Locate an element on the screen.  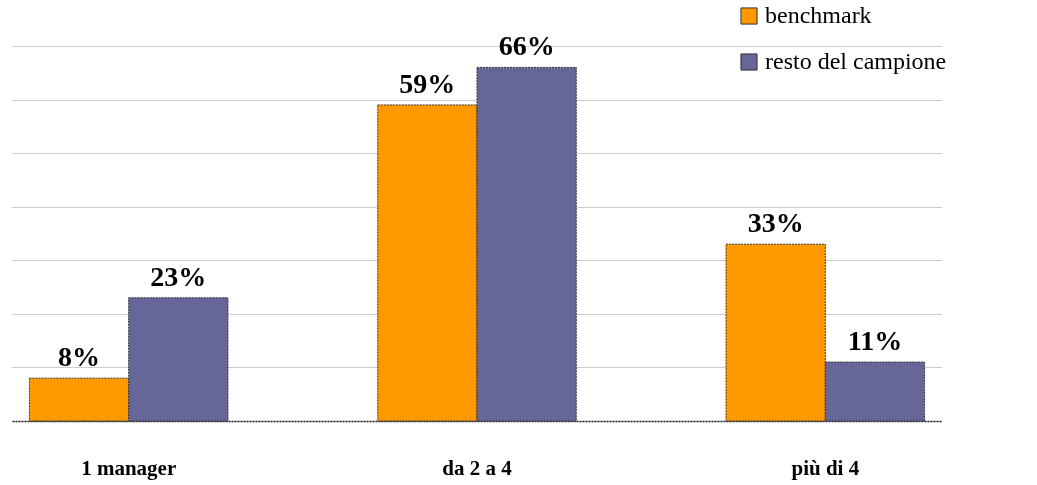
data-label: 66% is located at coordinates (526, 46).